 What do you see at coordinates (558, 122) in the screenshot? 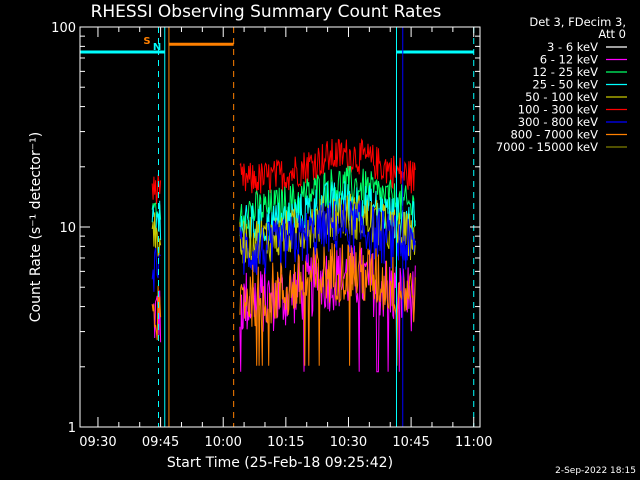
I see `legend-label: 300 - 800 keV` at bounding box center [558, 122].